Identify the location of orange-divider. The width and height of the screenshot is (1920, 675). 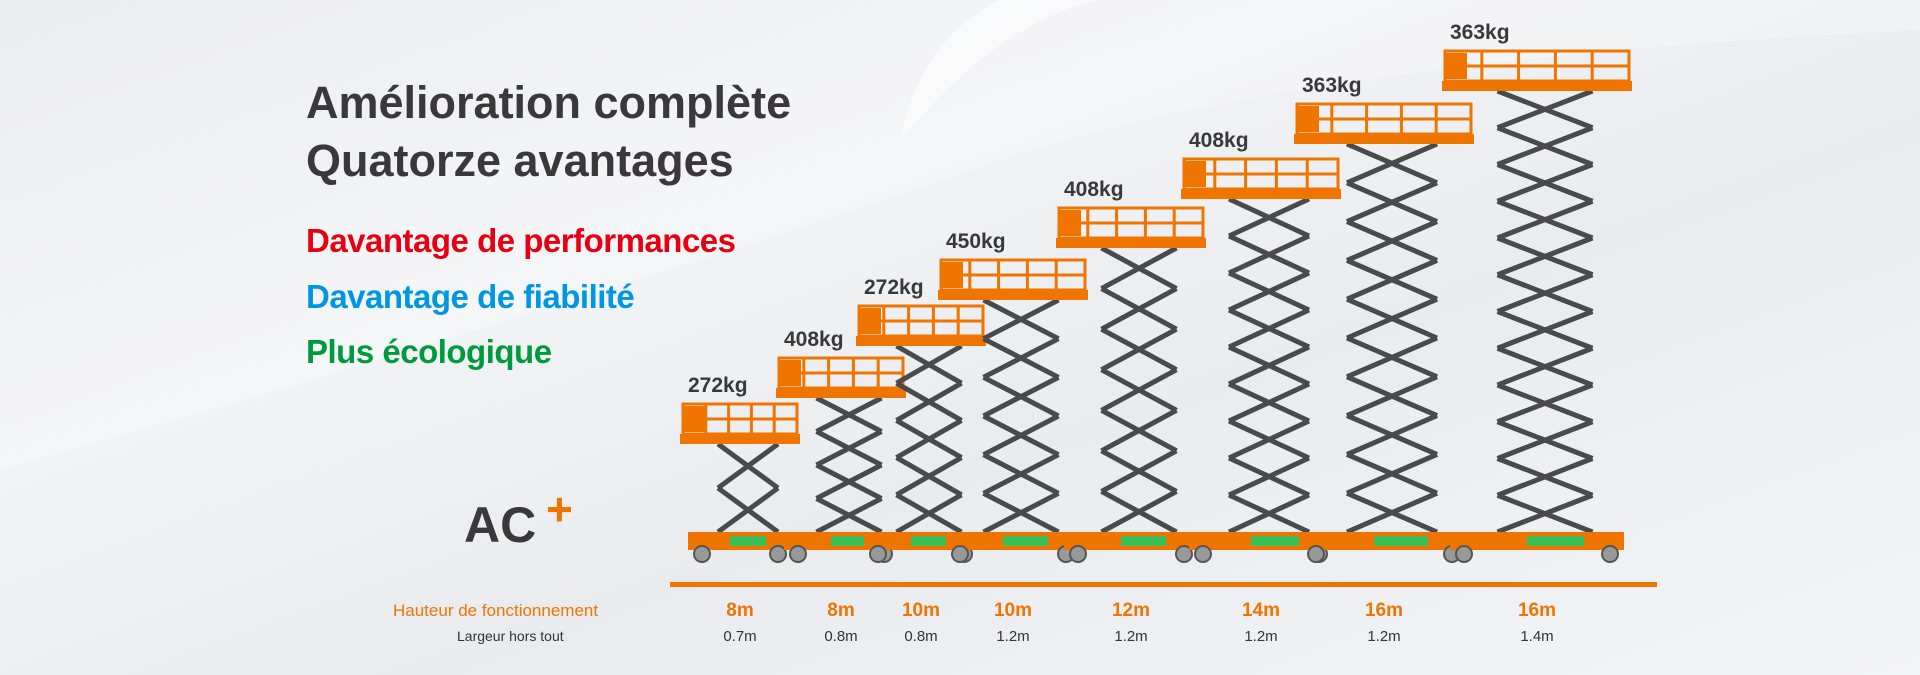
(1163, 584).